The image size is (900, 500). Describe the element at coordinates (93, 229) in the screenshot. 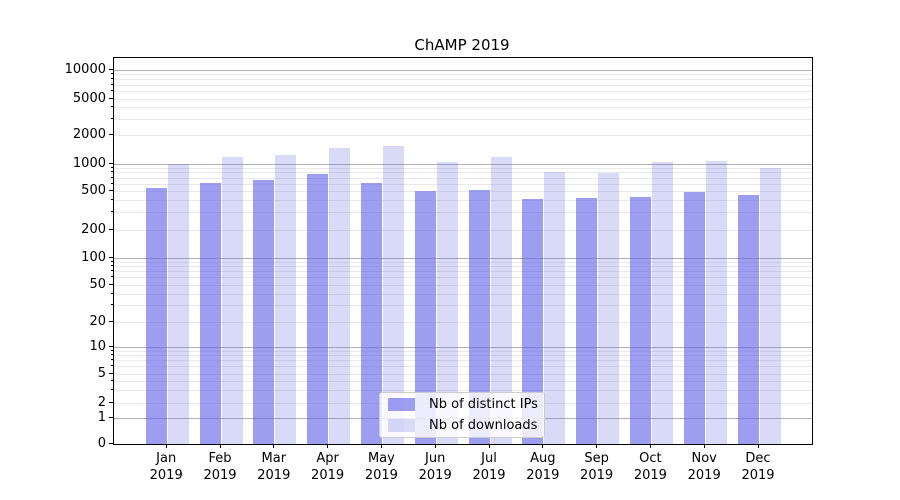

I see `y-tick-label: 200` at that location.